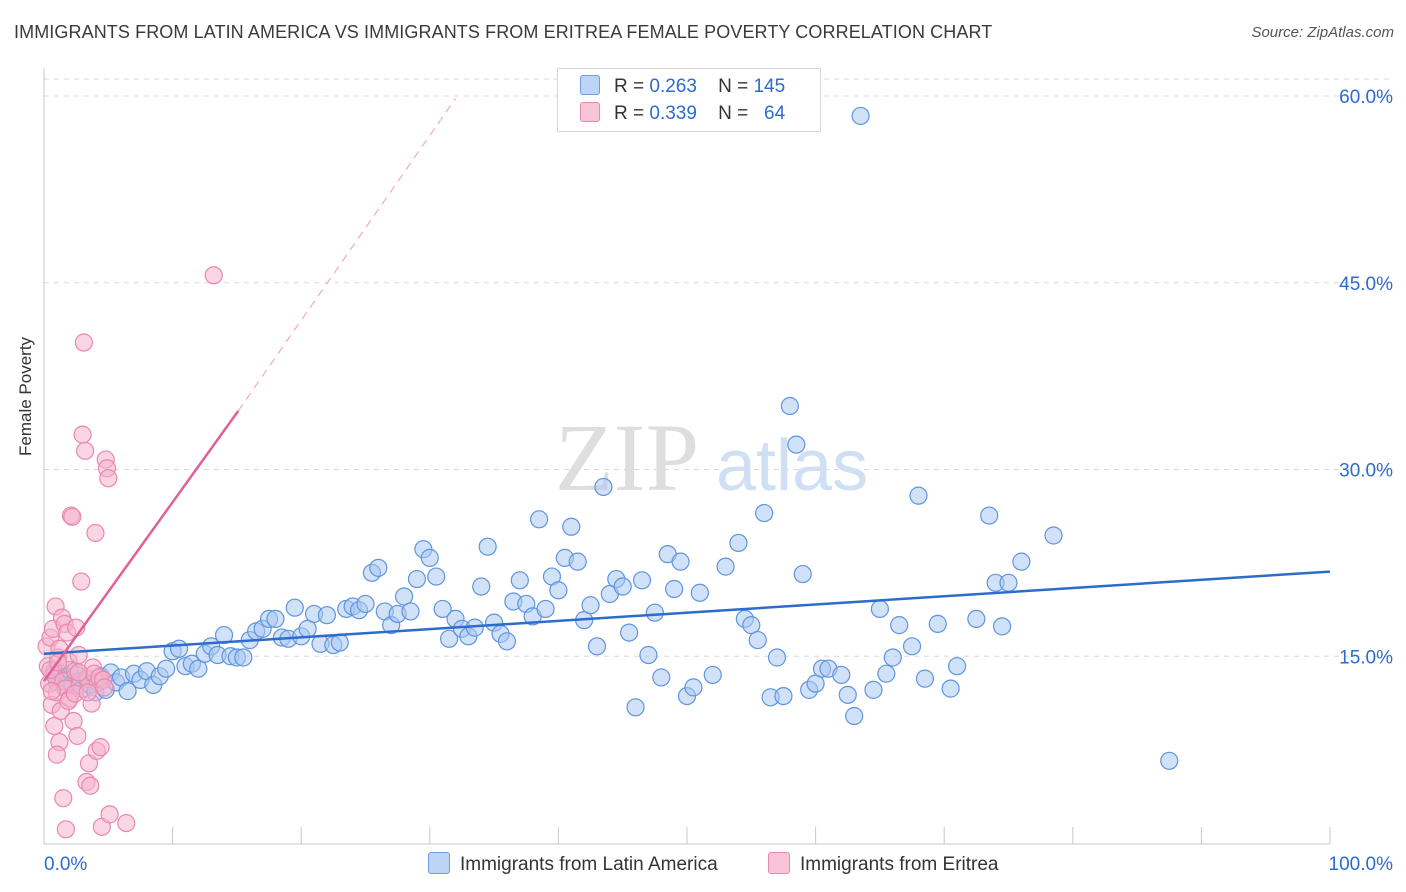  What do you see at coordinates (1366, 657) in the screenshot?
I see `y-tick-label: 15.0%` at bounding box center [1366, 657].